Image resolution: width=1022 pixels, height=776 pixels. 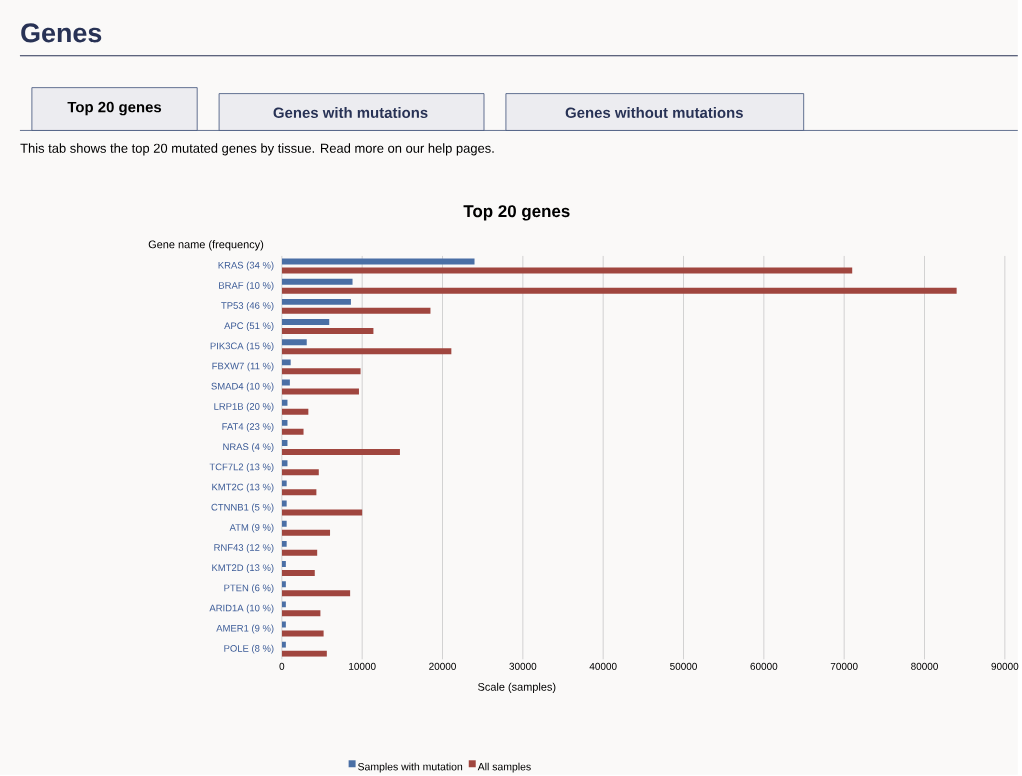 What do you see at coordinates (242, 347) in the screenshot?
I see `y-tick-label: PIK3CA (15 %)` at bounding box center [242, 347].